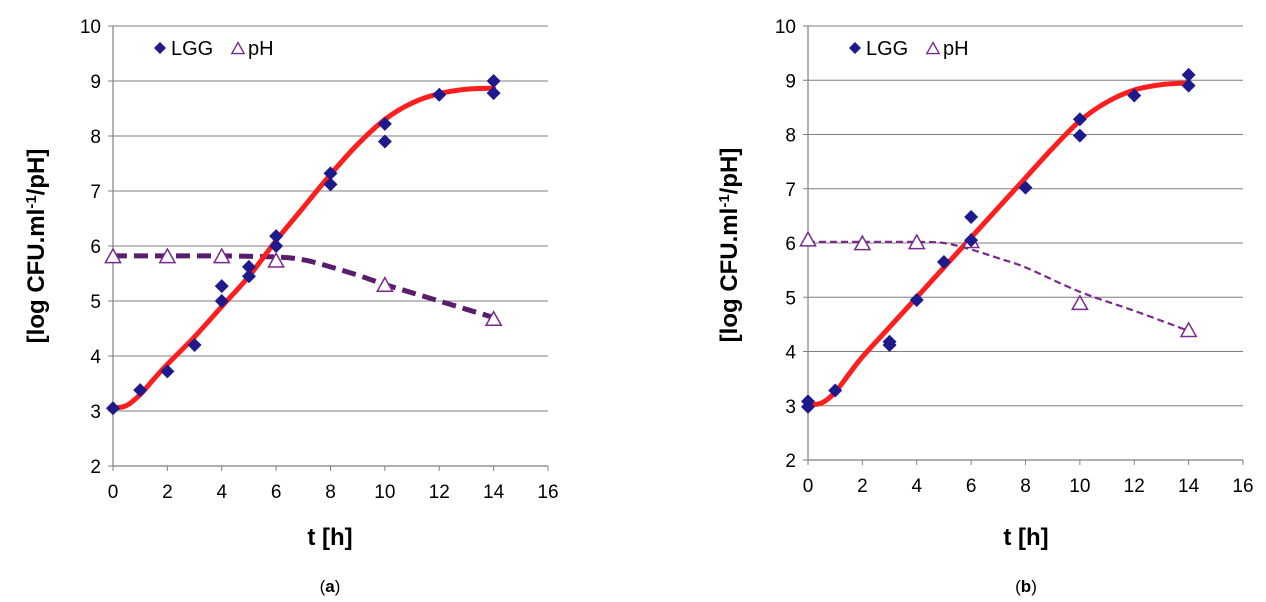 This screenshot has height=602, width=1266. Describe the element at coordinates (330, 586) in the screenshot. I see `panel-caption: (a)` at that location.